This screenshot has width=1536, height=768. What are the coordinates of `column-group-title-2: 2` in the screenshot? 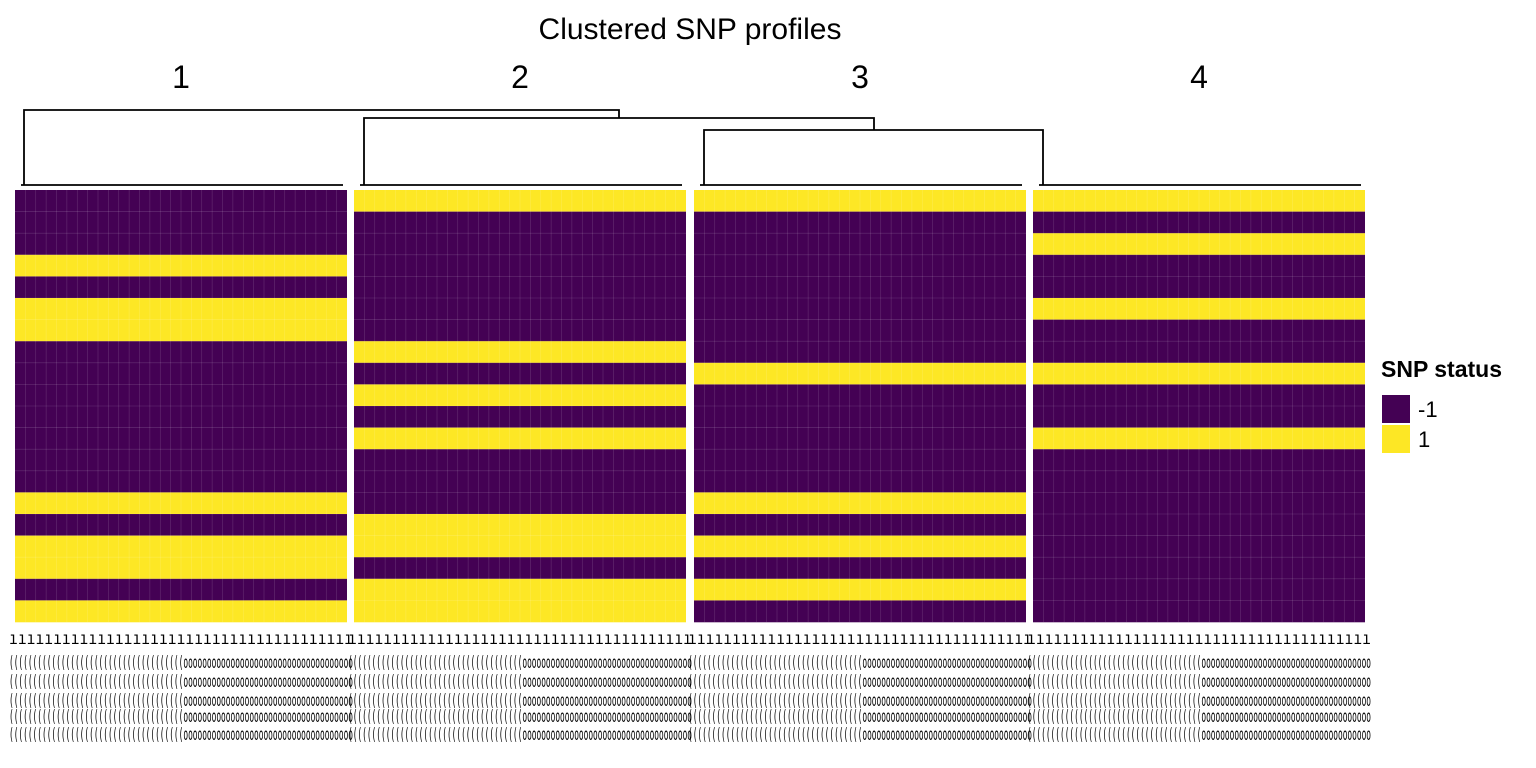 It's located at (520, 77).